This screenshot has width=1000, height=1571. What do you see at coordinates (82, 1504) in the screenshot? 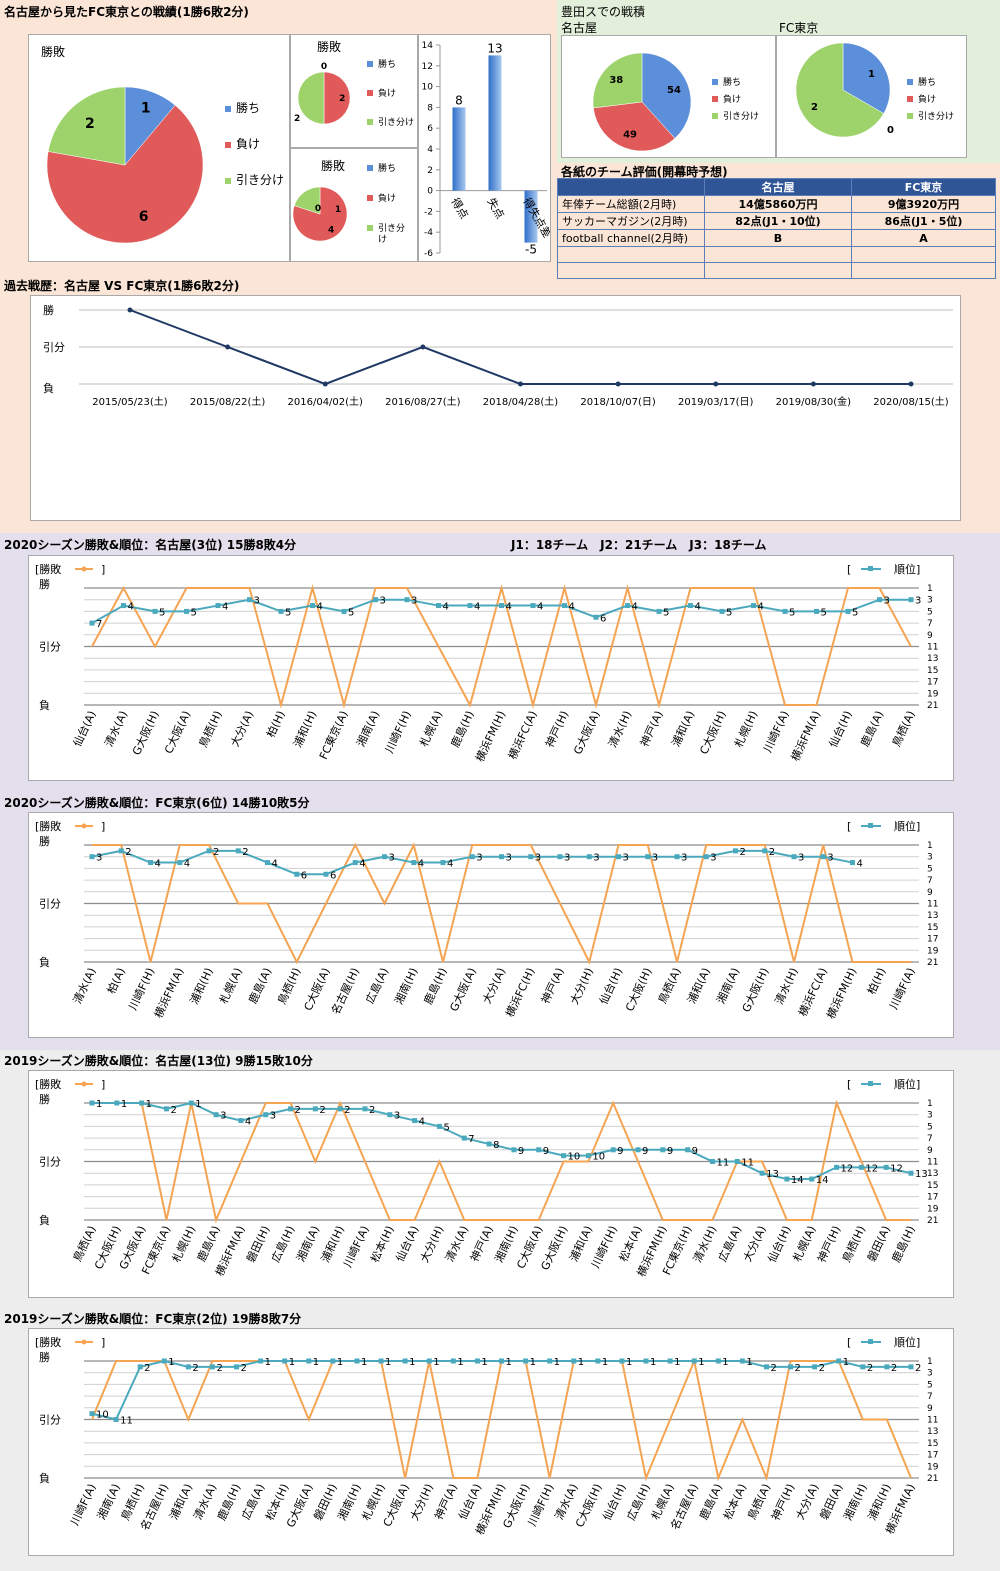
I see `x-tick-label: 川崎F(A)` at bounding box center [82, 1504].